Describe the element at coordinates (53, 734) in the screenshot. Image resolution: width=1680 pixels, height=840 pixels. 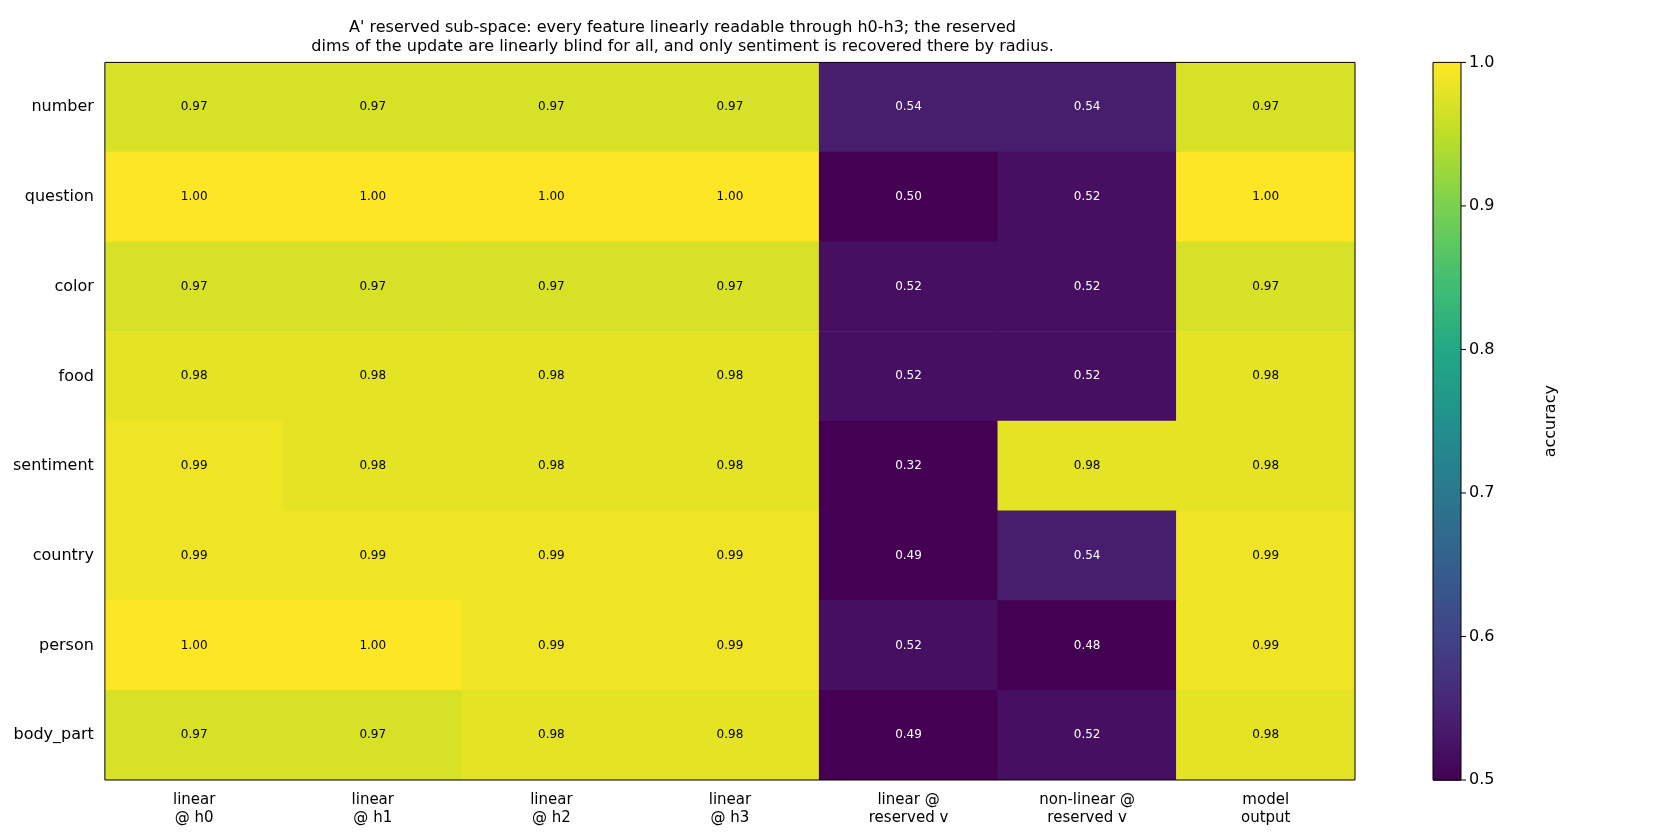
I see `y-tick-label: body_part` at that location.